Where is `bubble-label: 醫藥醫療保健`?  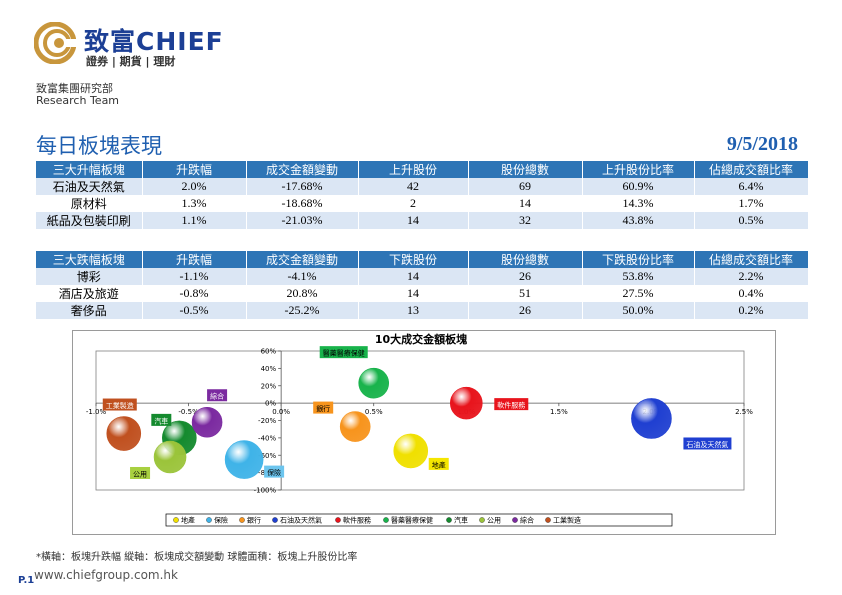 bubble-label: 醫藥醫療保健 is located at coordinates (344, 353).